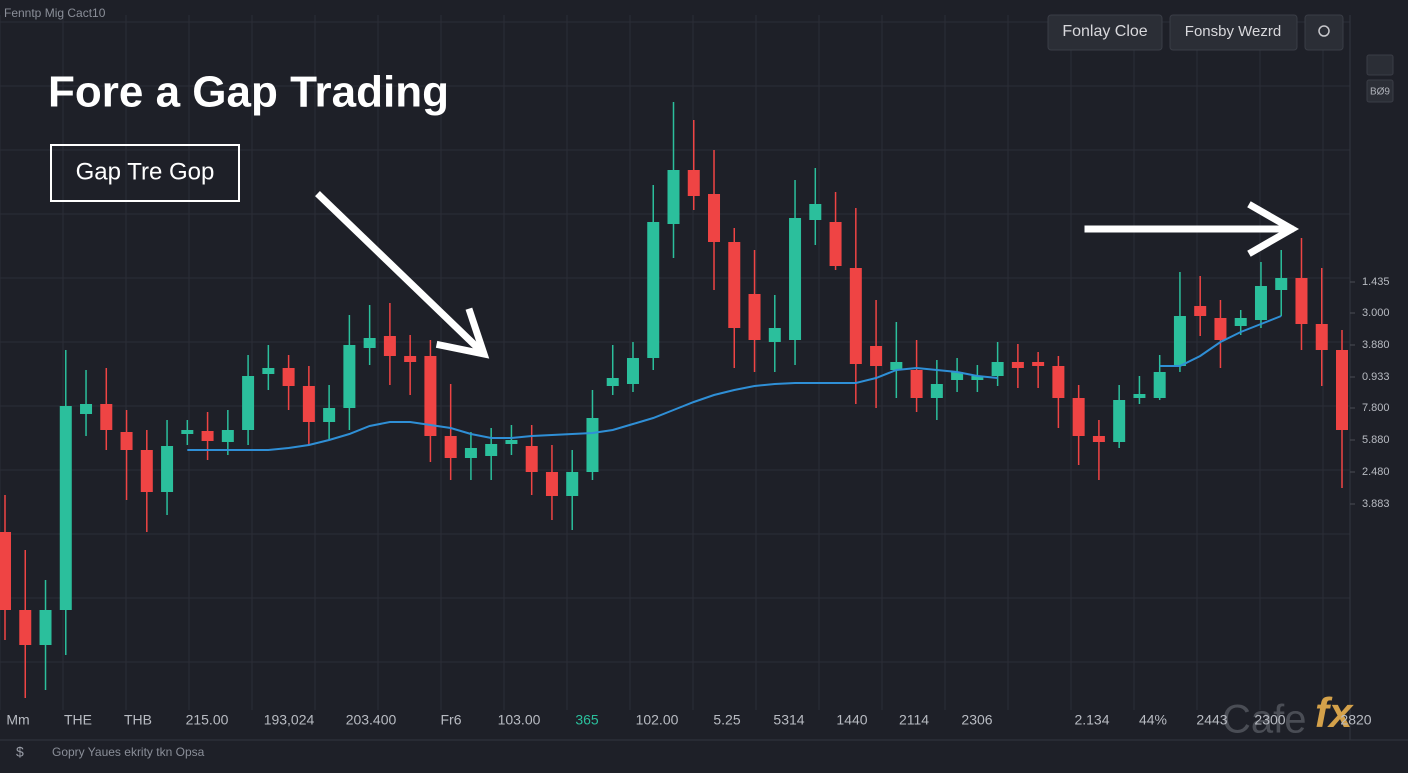 The height and width of the screenshot is (773, 1408). I want to click on x-tick-label: 2443, so click(1211, 720).